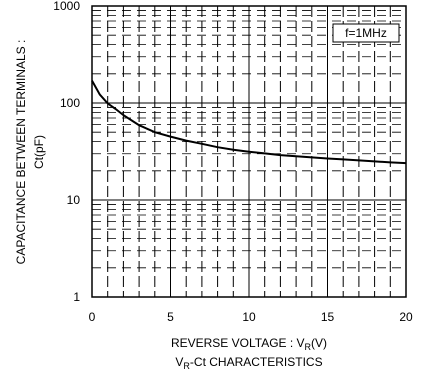  What do you see at coordinates (70, 103) in the screenshot?
I see `y-tick-label: 100` at bounding box center [70, 103].